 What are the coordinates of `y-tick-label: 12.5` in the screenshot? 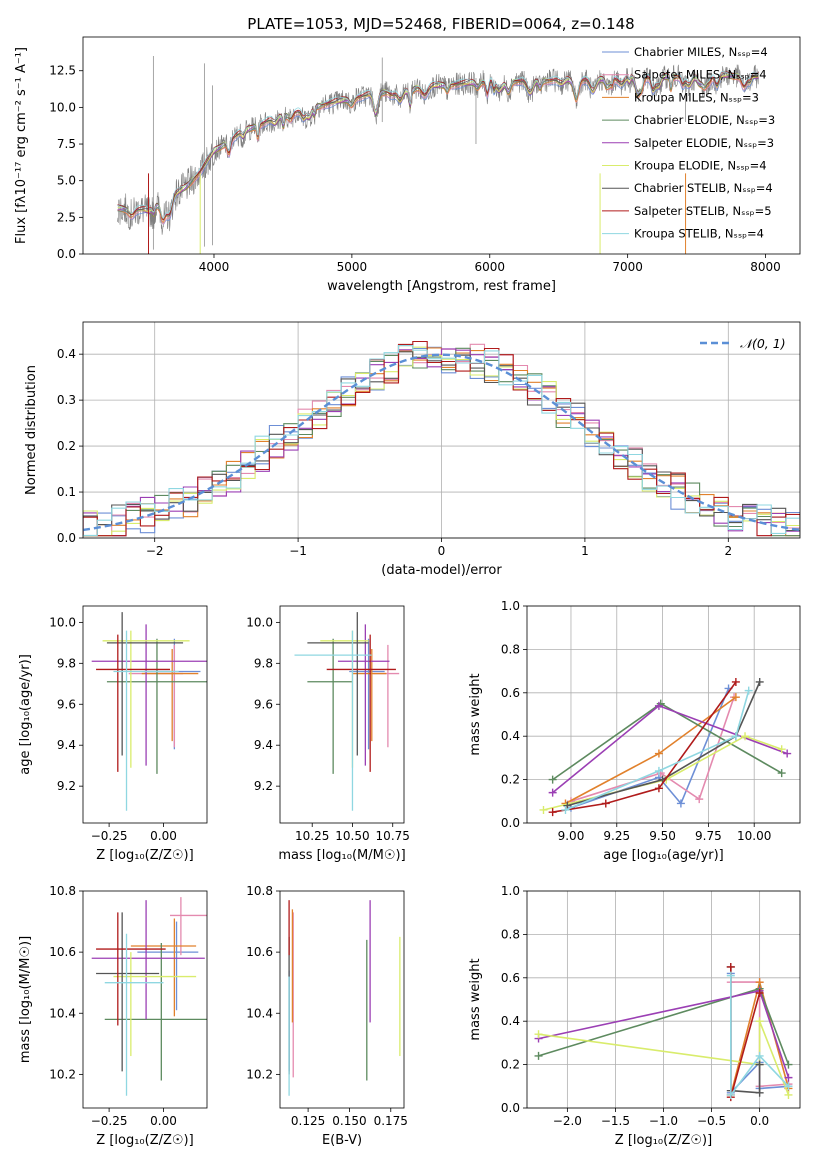 It's located at (62, 71).